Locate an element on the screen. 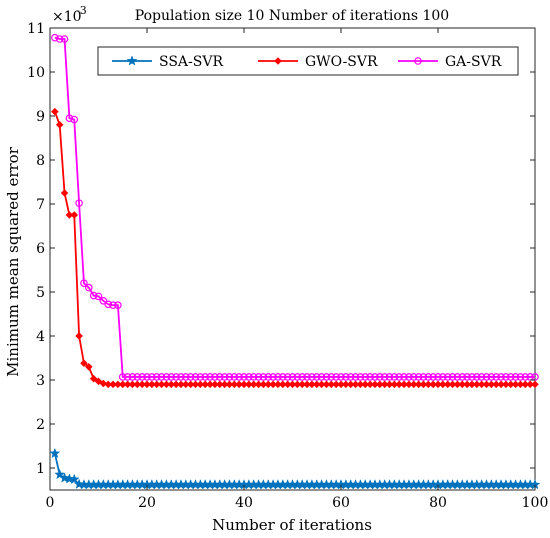 The image size is (550, 538). y-tick-label: 7 is located at coordinates (40, 205).